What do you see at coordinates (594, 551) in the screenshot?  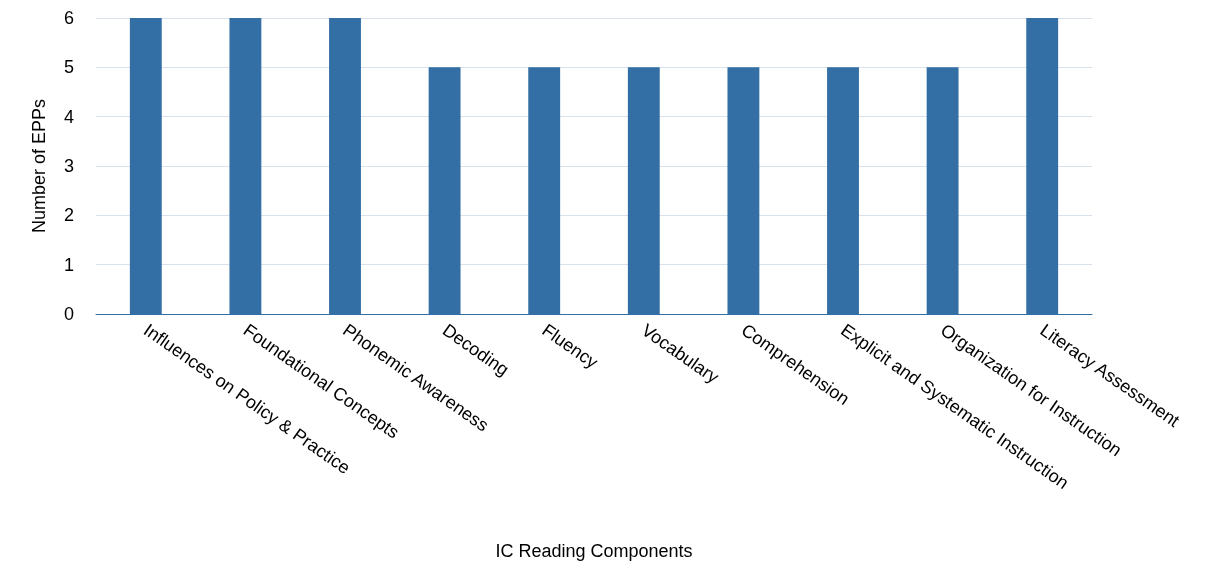 I see `x-axis-title: IC Reading Components` at bounding box center [594, 551].